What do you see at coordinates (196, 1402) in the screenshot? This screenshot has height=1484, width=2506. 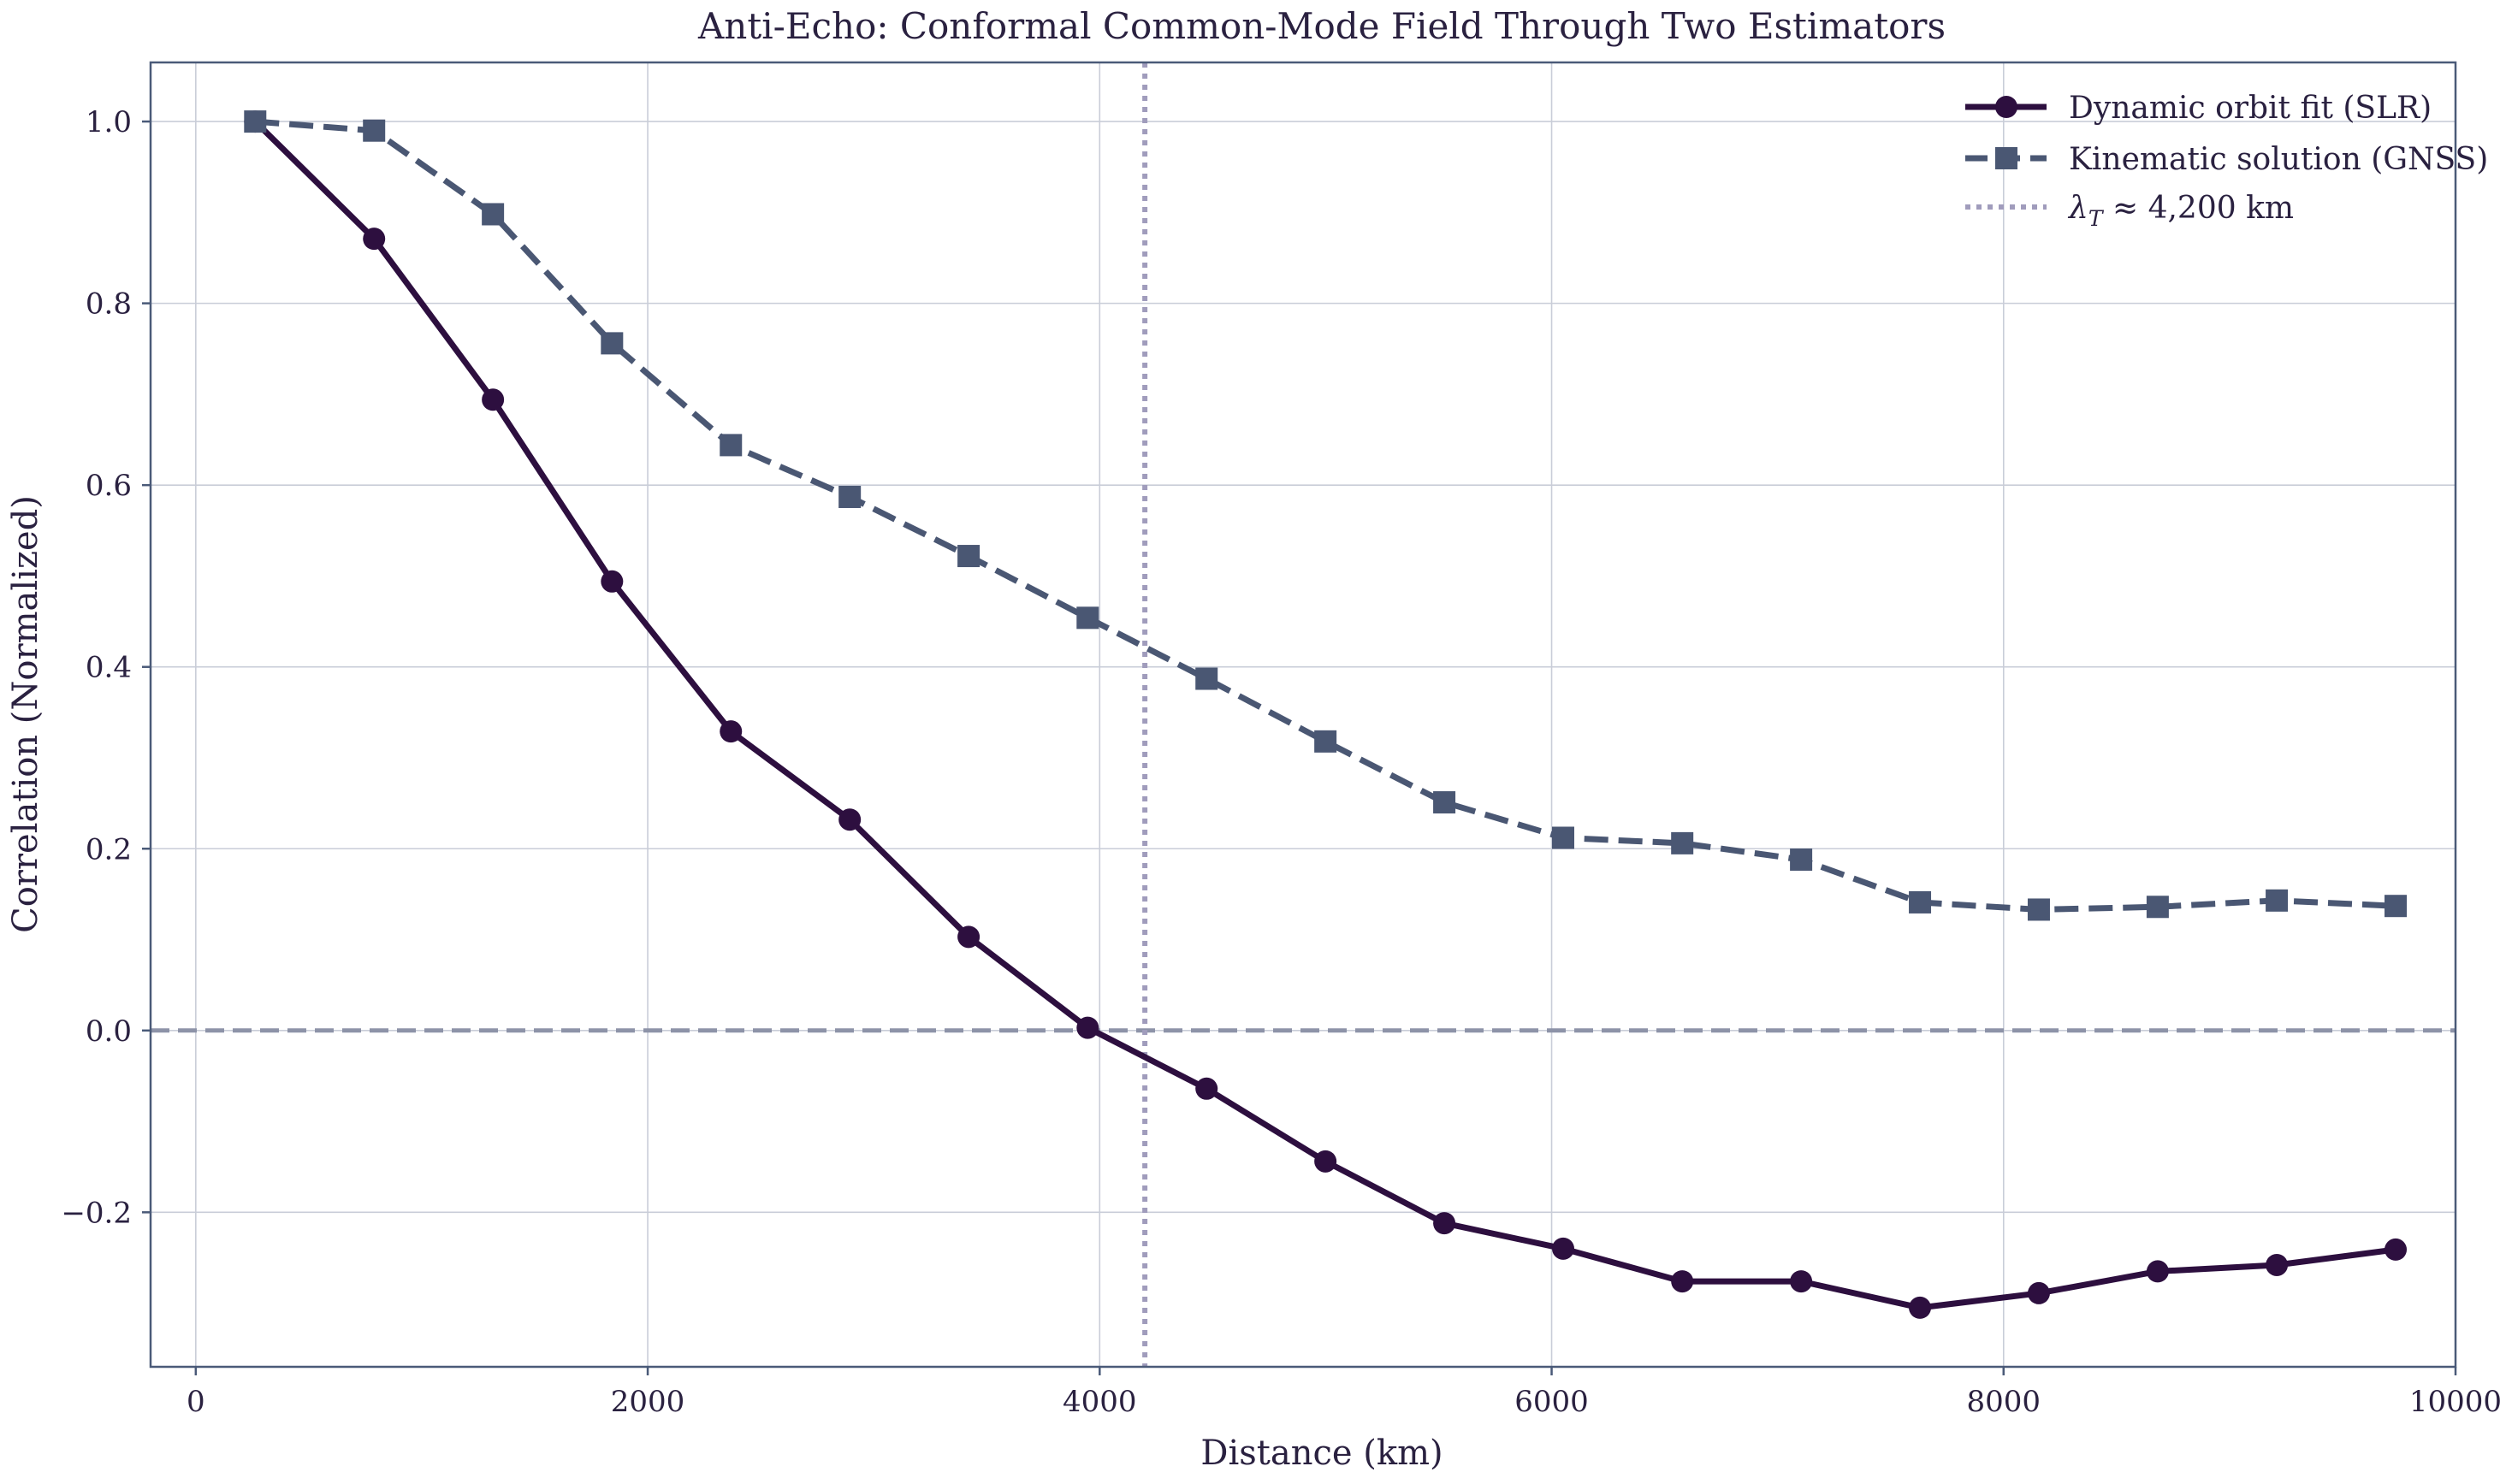 I see `x-tick-label: 0` at bounding box center [196, 1402].